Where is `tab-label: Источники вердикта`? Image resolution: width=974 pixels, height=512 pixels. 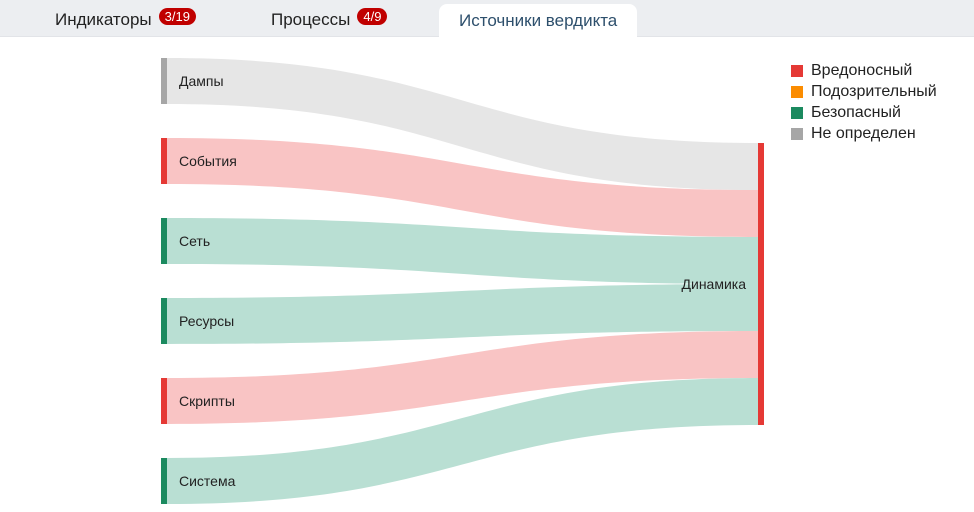 tab-label: Источники вердикта is located at coordinates (538, 20).